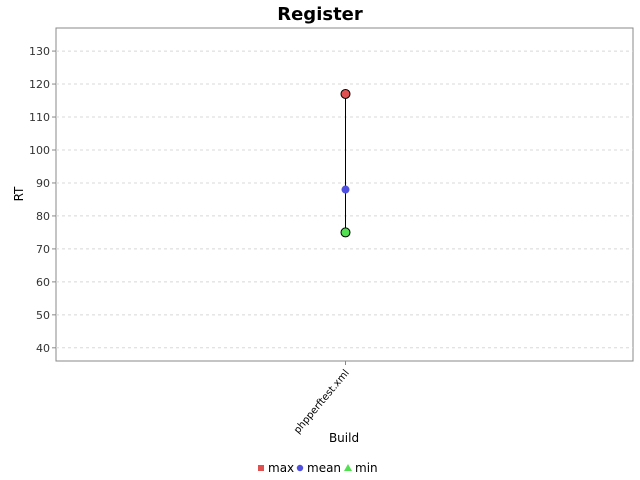  What do you see at coordinates (366, 468) in the screenshot?
I see `legend-label-min: min` at bounding box center [366, 468].